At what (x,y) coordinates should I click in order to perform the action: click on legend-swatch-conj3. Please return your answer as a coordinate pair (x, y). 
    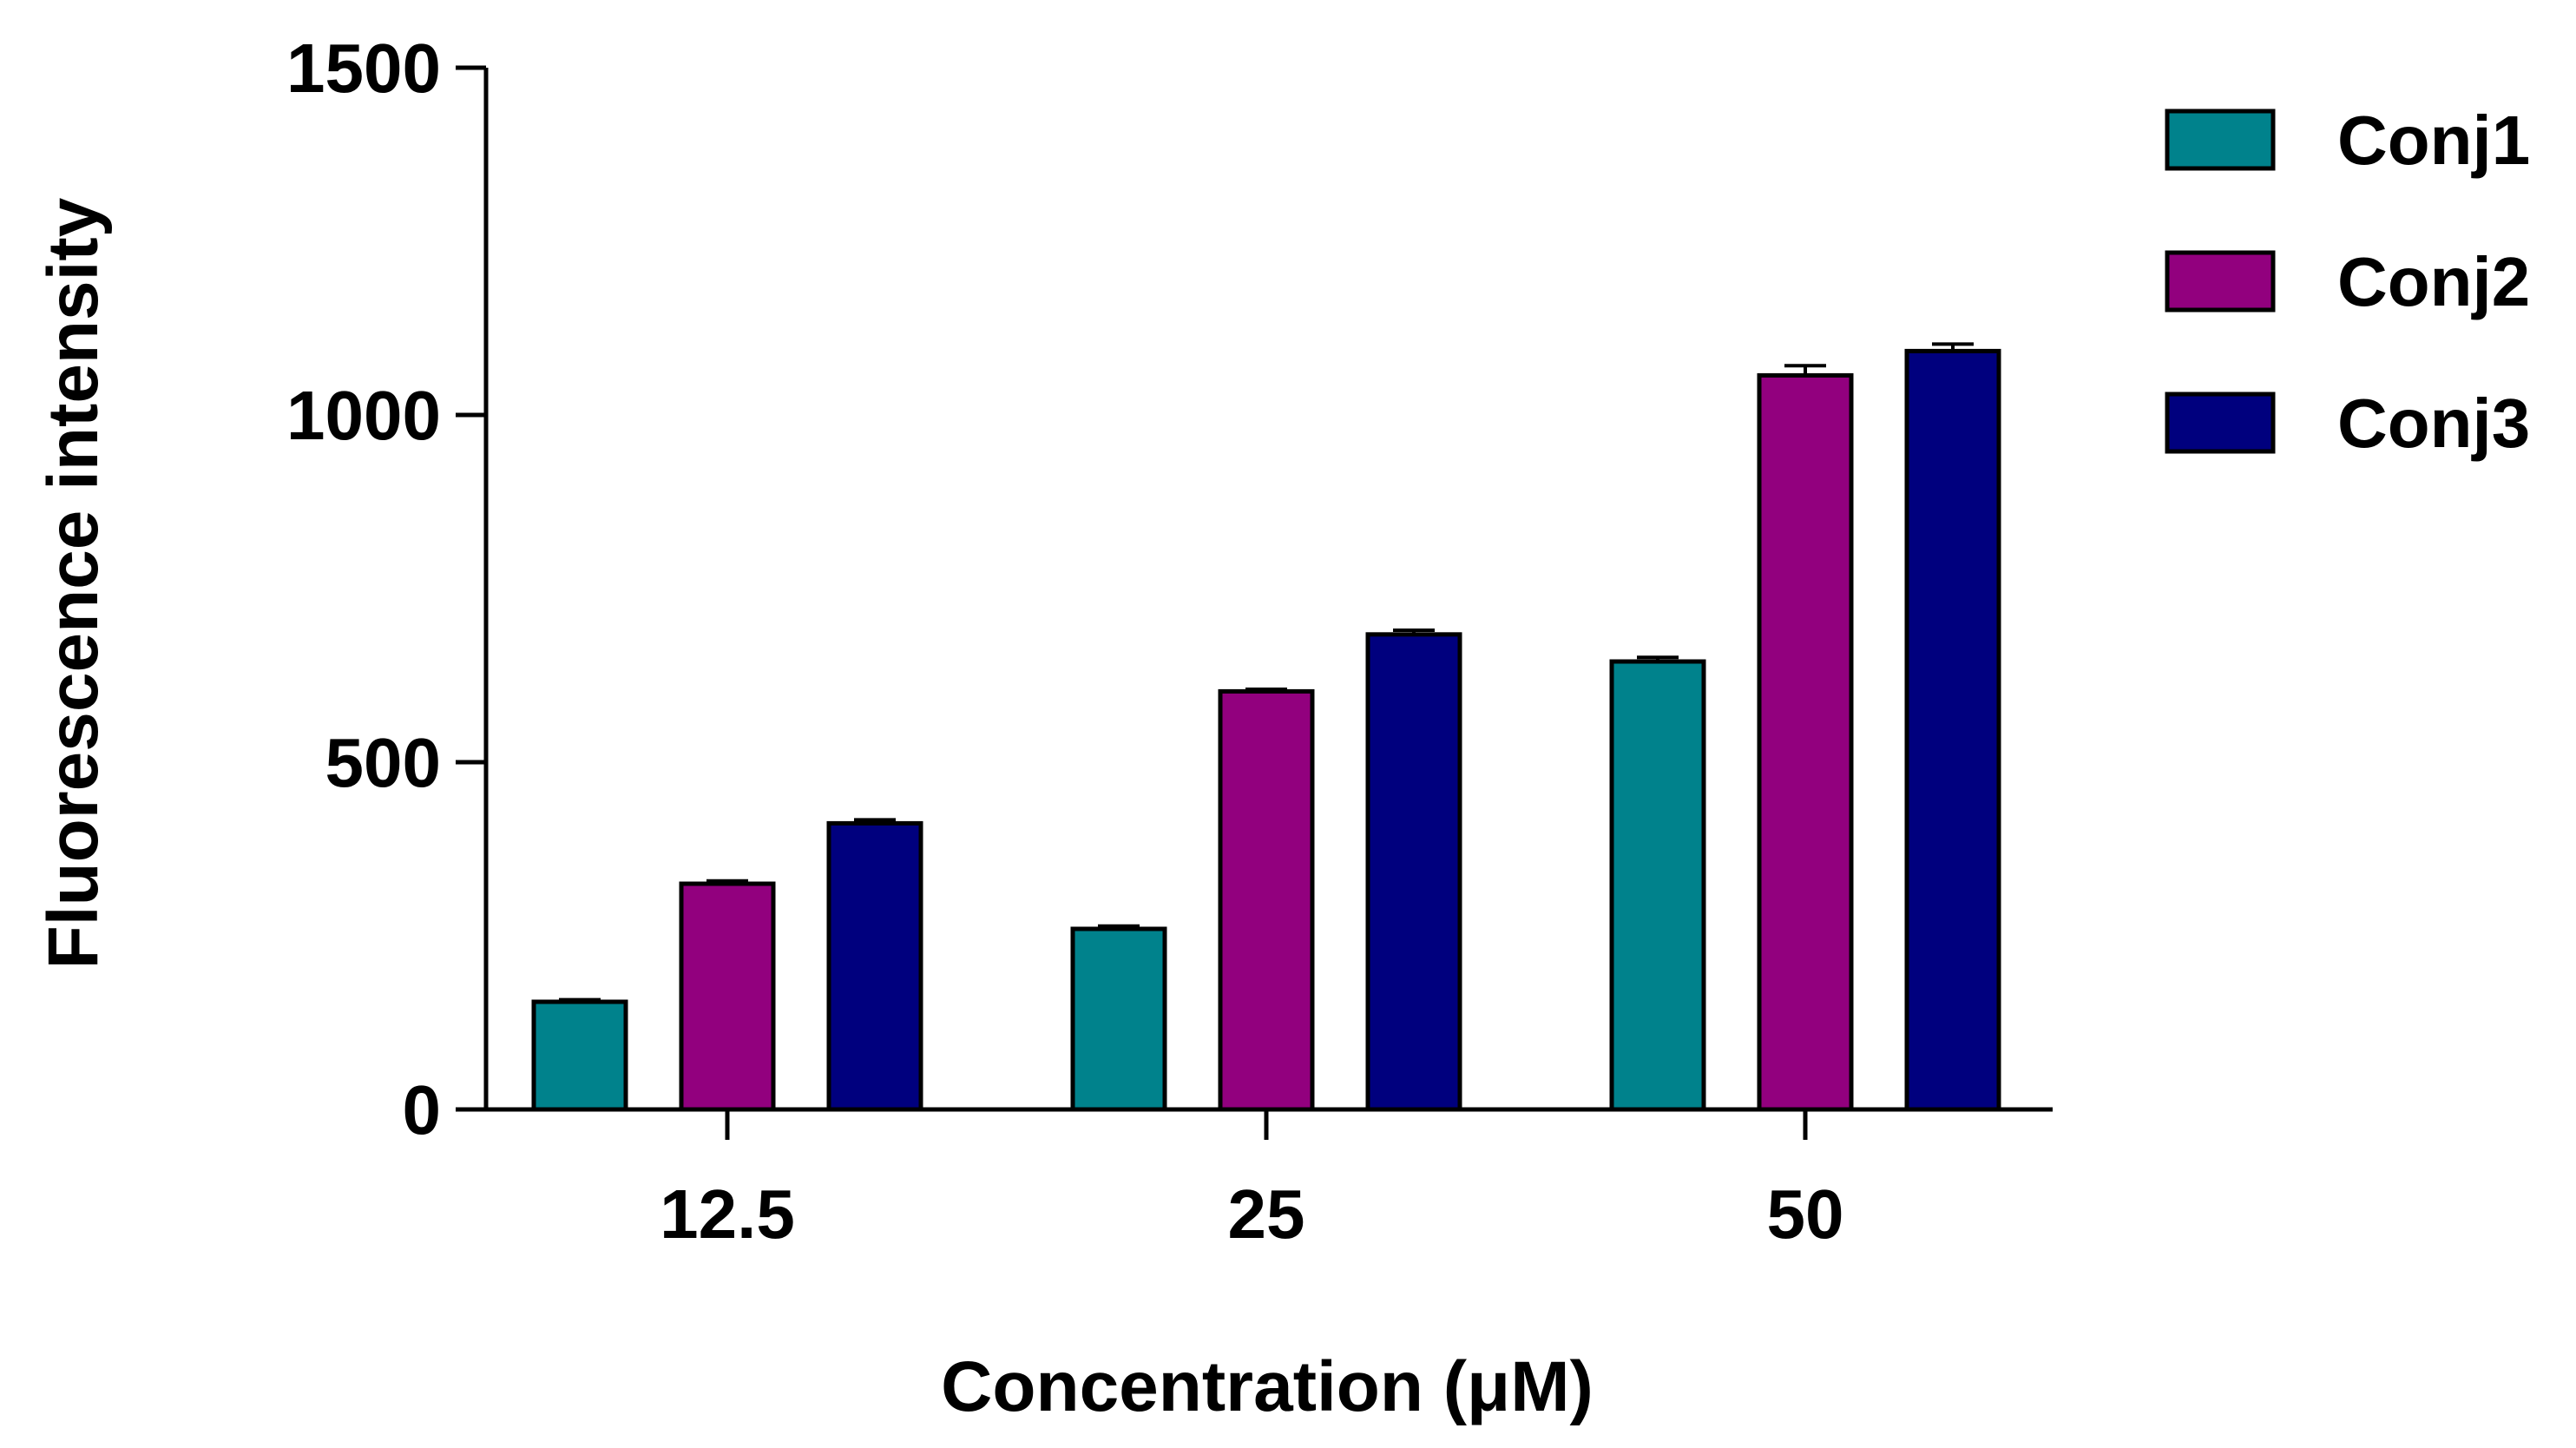
    Looking at the image, I should click on (2220, 423).